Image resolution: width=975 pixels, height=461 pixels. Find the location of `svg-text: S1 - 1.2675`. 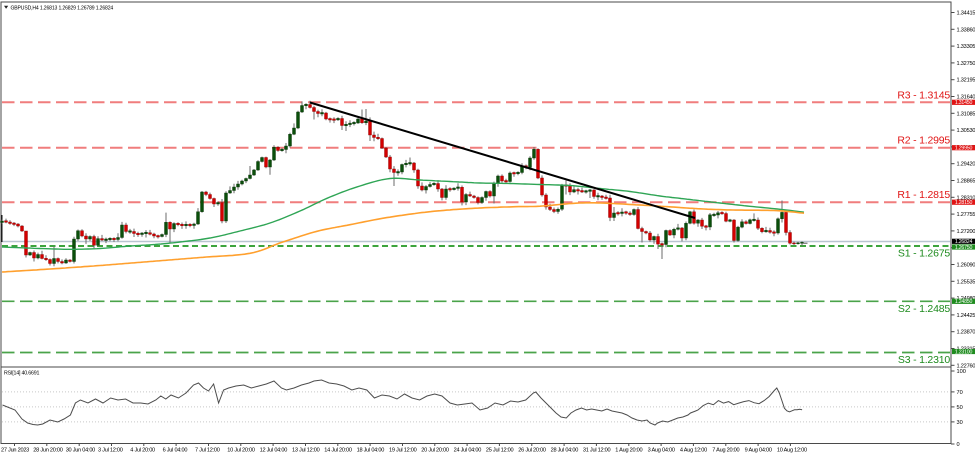

svg-text: S1 - 1.2675 is located at coordinates (924, 254).